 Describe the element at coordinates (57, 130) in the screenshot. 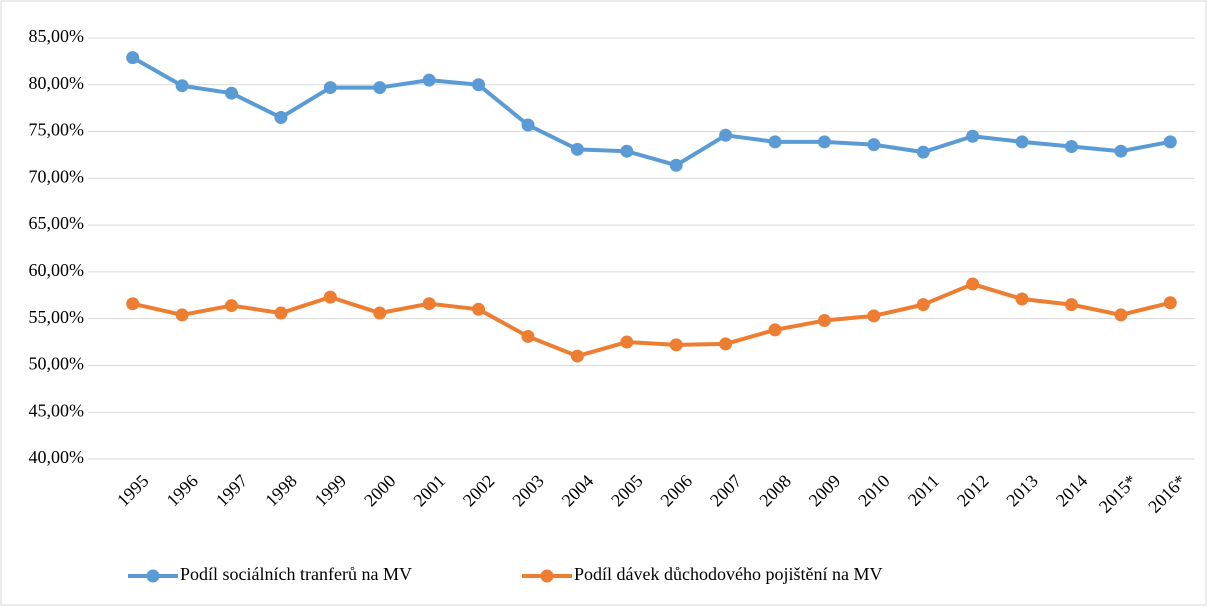

I see `y-tick-label: 75,00%` at that location.